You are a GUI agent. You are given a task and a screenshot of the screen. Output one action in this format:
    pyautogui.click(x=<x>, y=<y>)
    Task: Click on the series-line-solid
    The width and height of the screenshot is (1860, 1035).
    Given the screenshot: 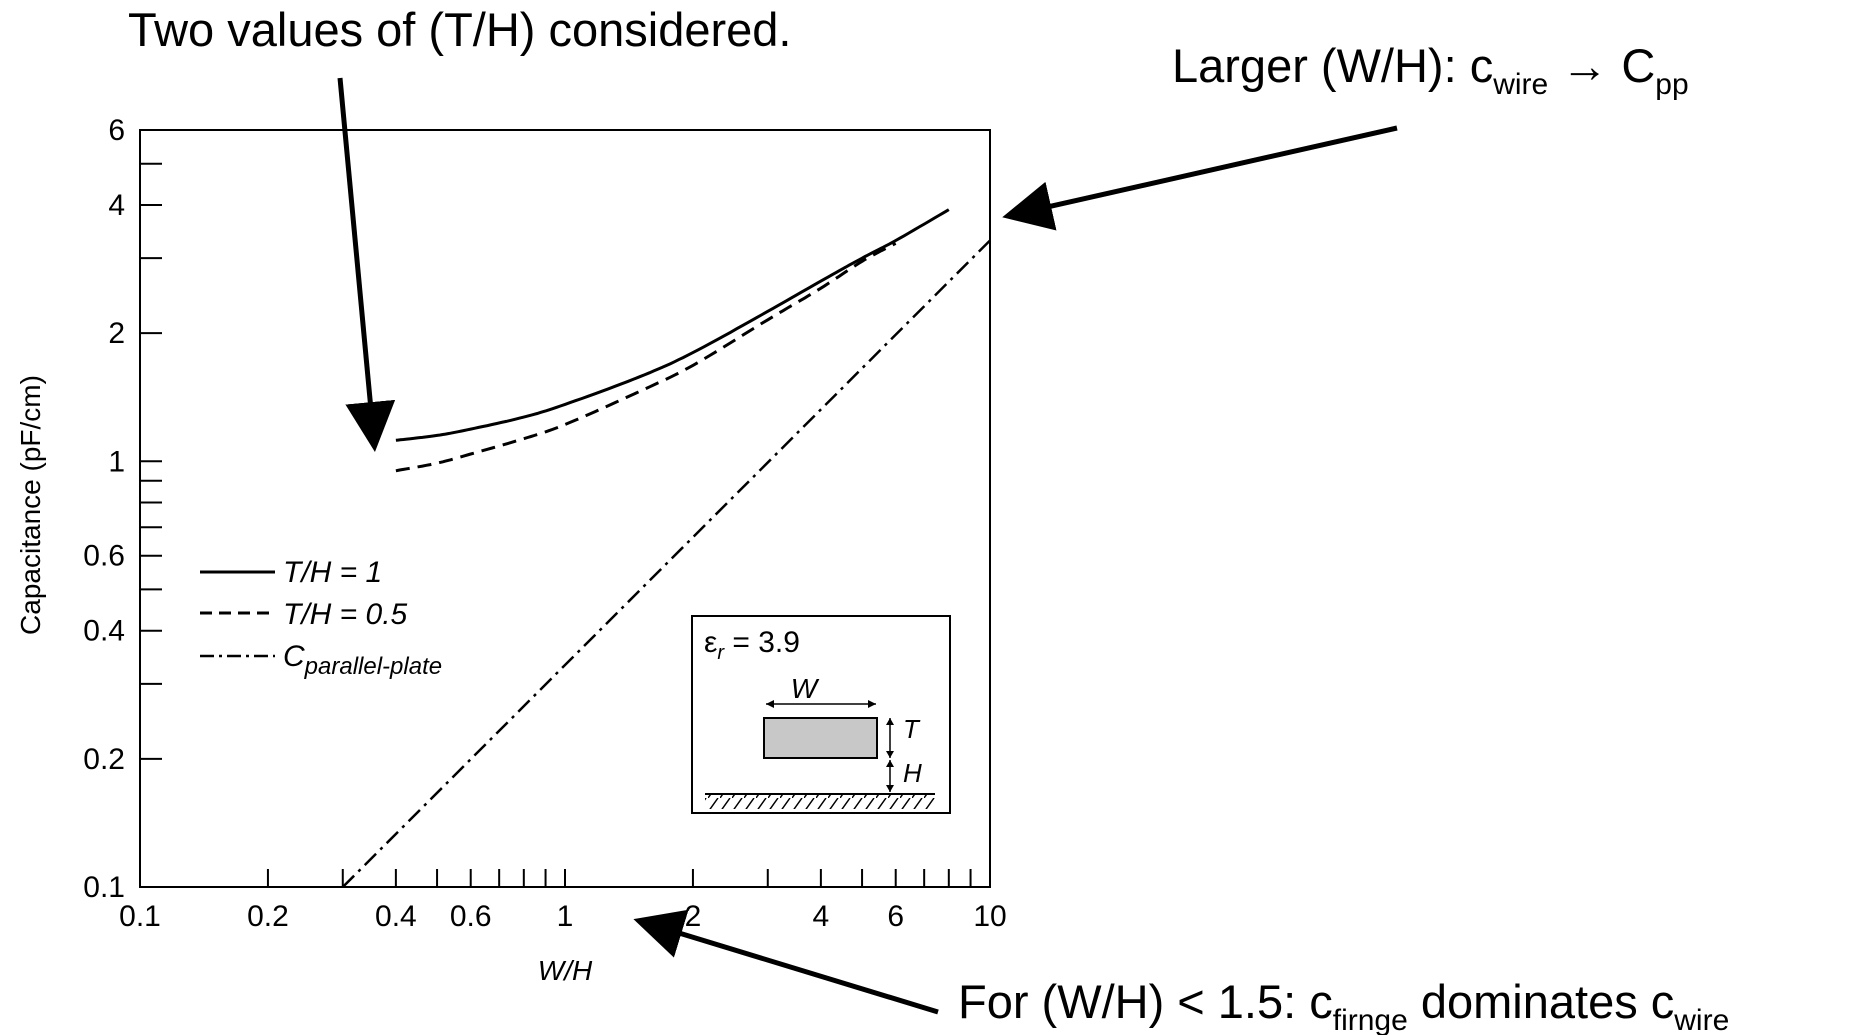 What is the action you would take?
    pyautogui.click(x=672, y=325)
    